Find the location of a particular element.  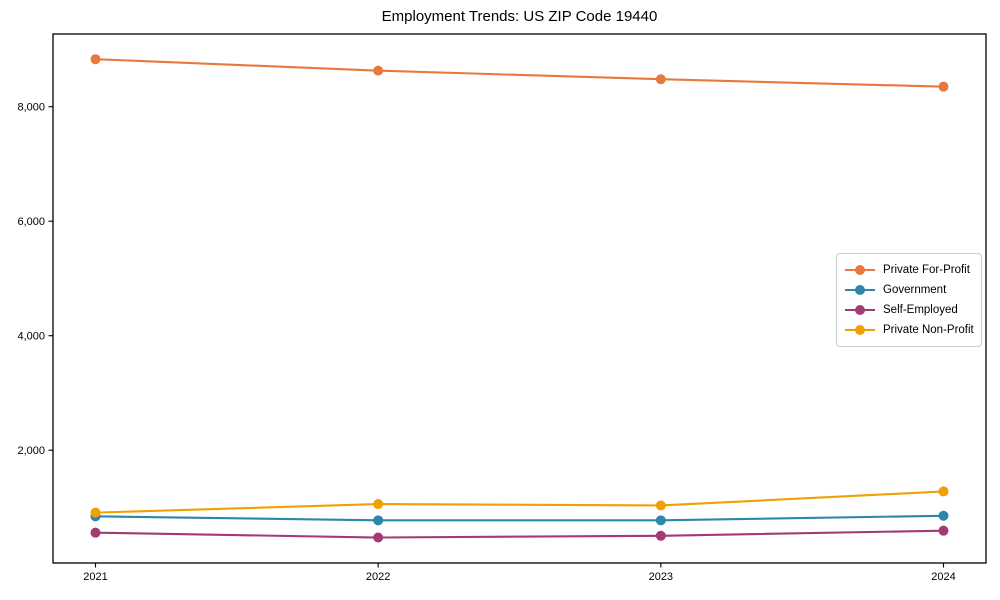

marker-private-non-profit-2024 is located at coordinates (943, 491).